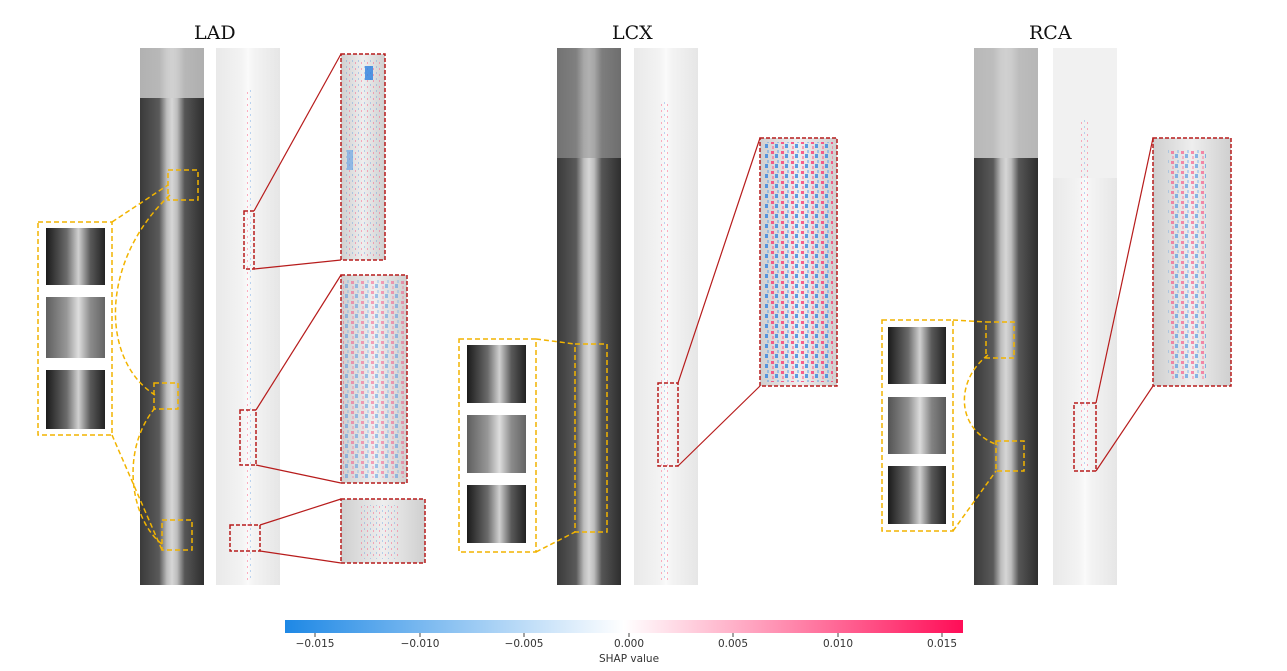  What do you see at coordinates (215, 33) in the screenshot?
I see `panel-title-lad: LAD` at bounding box center [215, 33].